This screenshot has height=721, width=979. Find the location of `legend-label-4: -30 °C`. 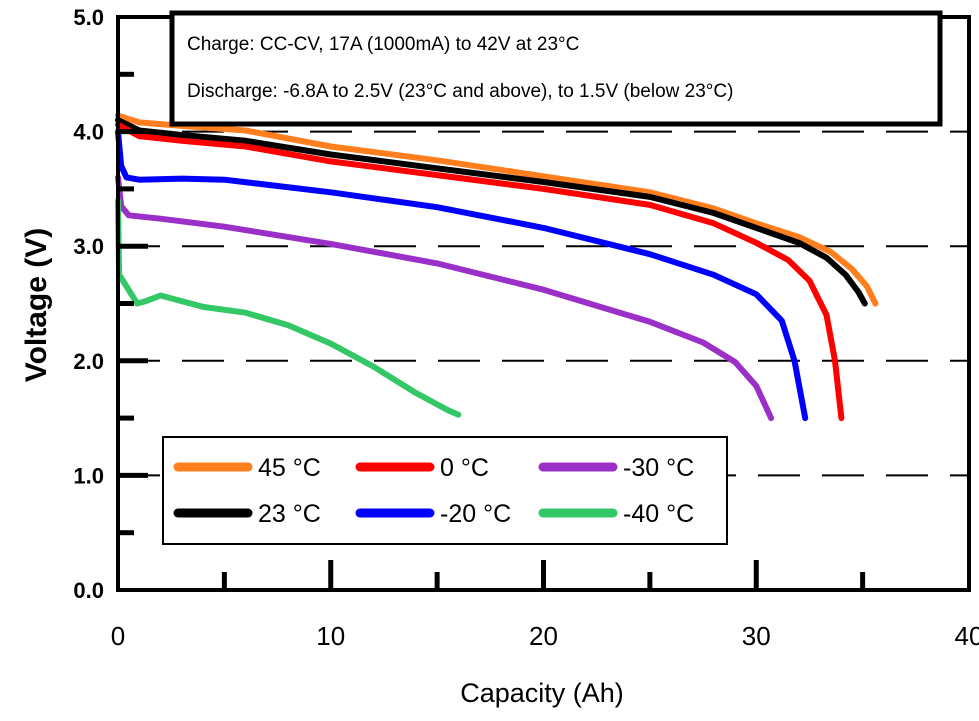

legend-label-4: -30 °C is located at coordinates (658, 468).